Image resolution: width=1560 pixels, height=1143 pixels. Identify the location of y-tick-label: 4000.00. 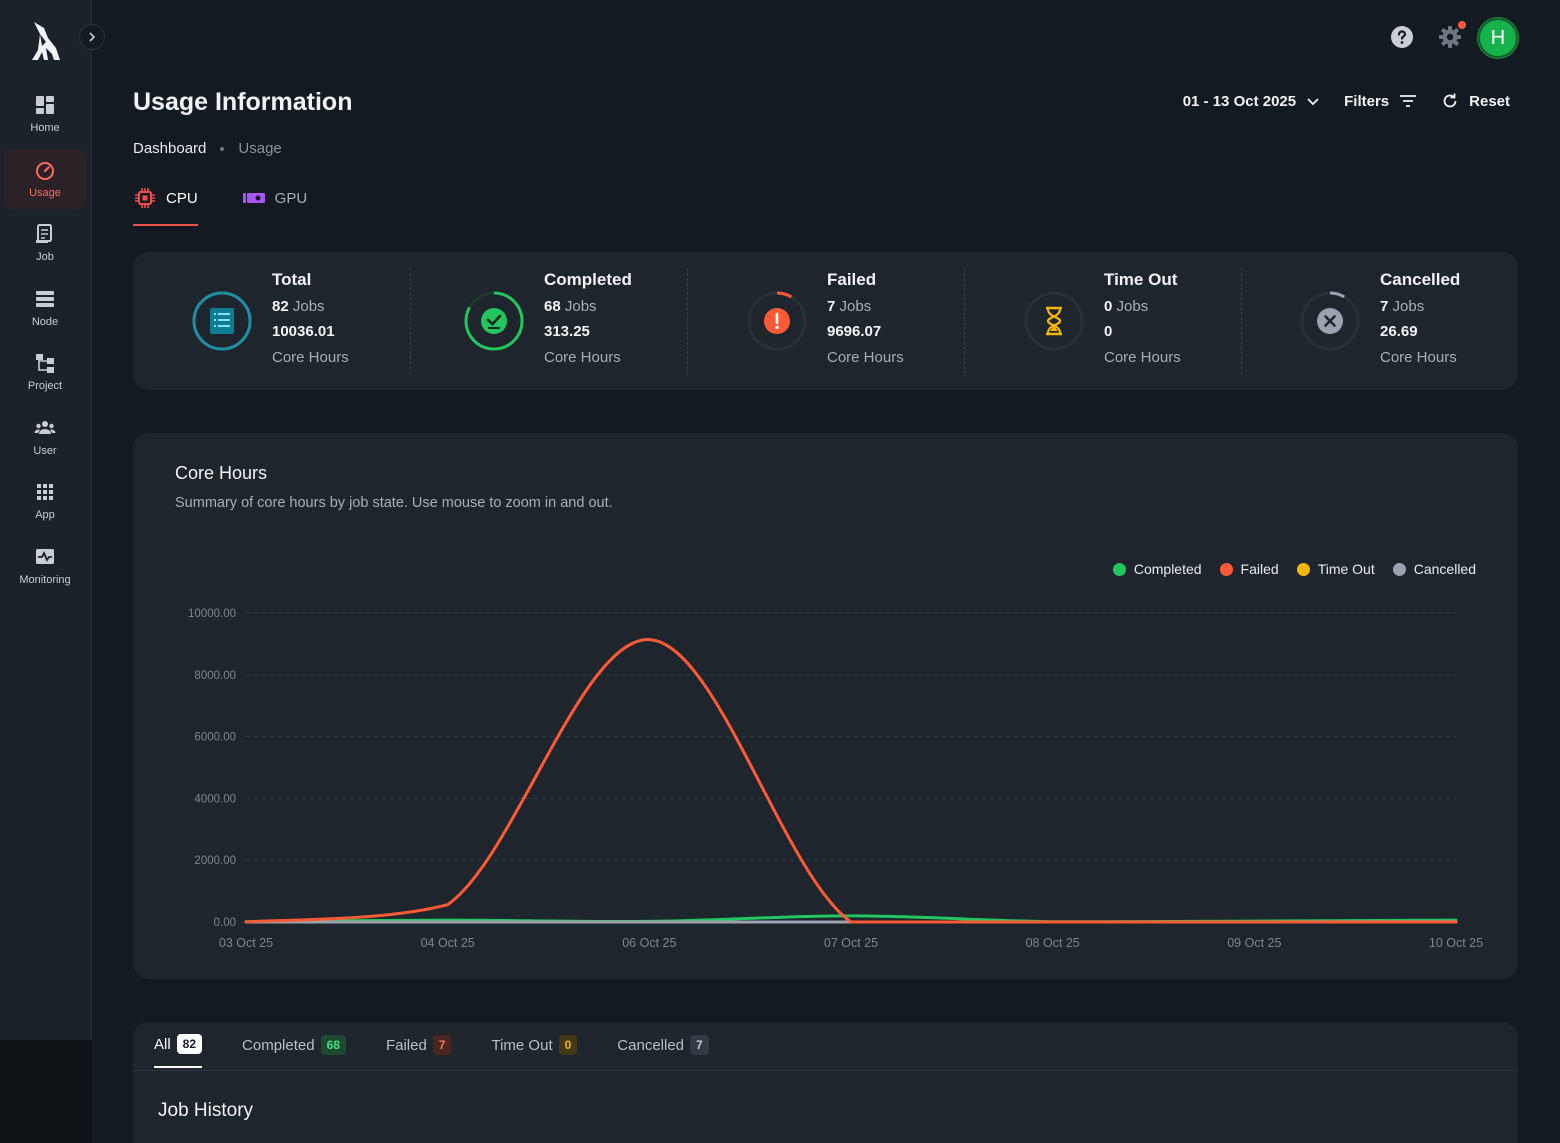
(215, 799).